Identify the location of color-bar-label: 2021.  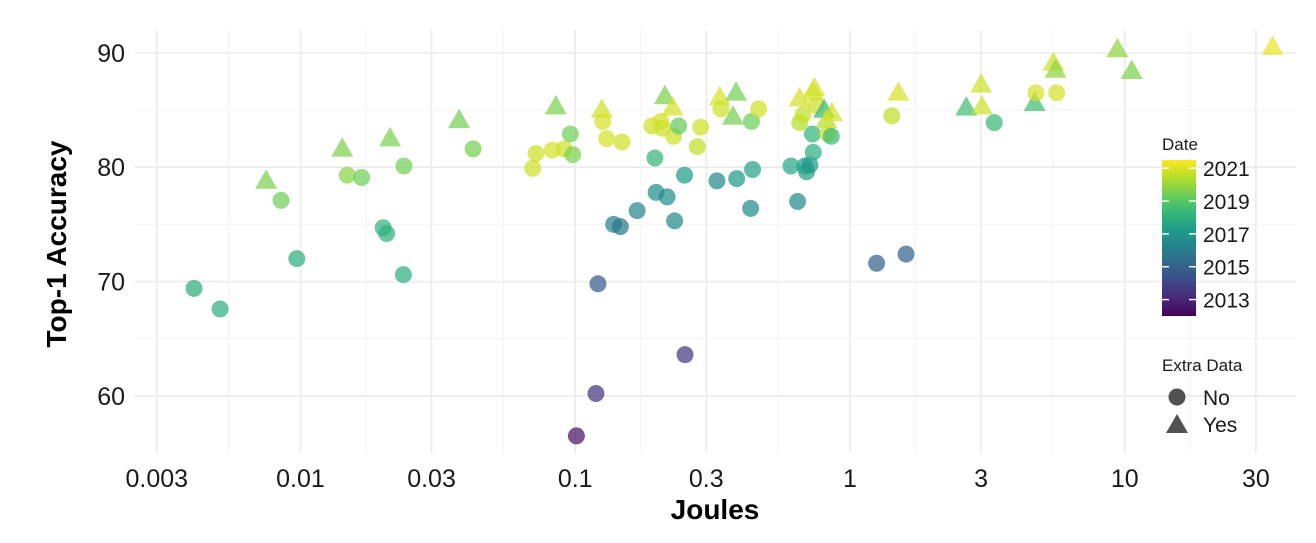
(1226, 169).